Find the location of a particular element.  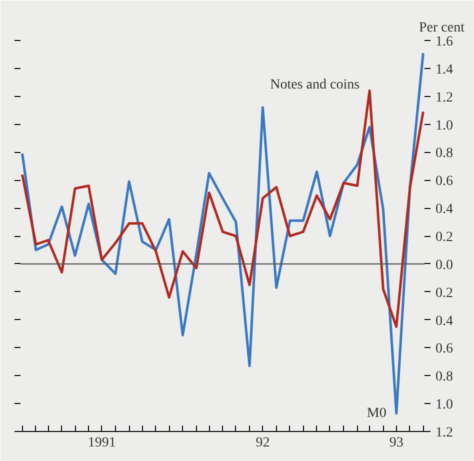

y-tick-label: 1.6 is located at coordinates (444, 42).